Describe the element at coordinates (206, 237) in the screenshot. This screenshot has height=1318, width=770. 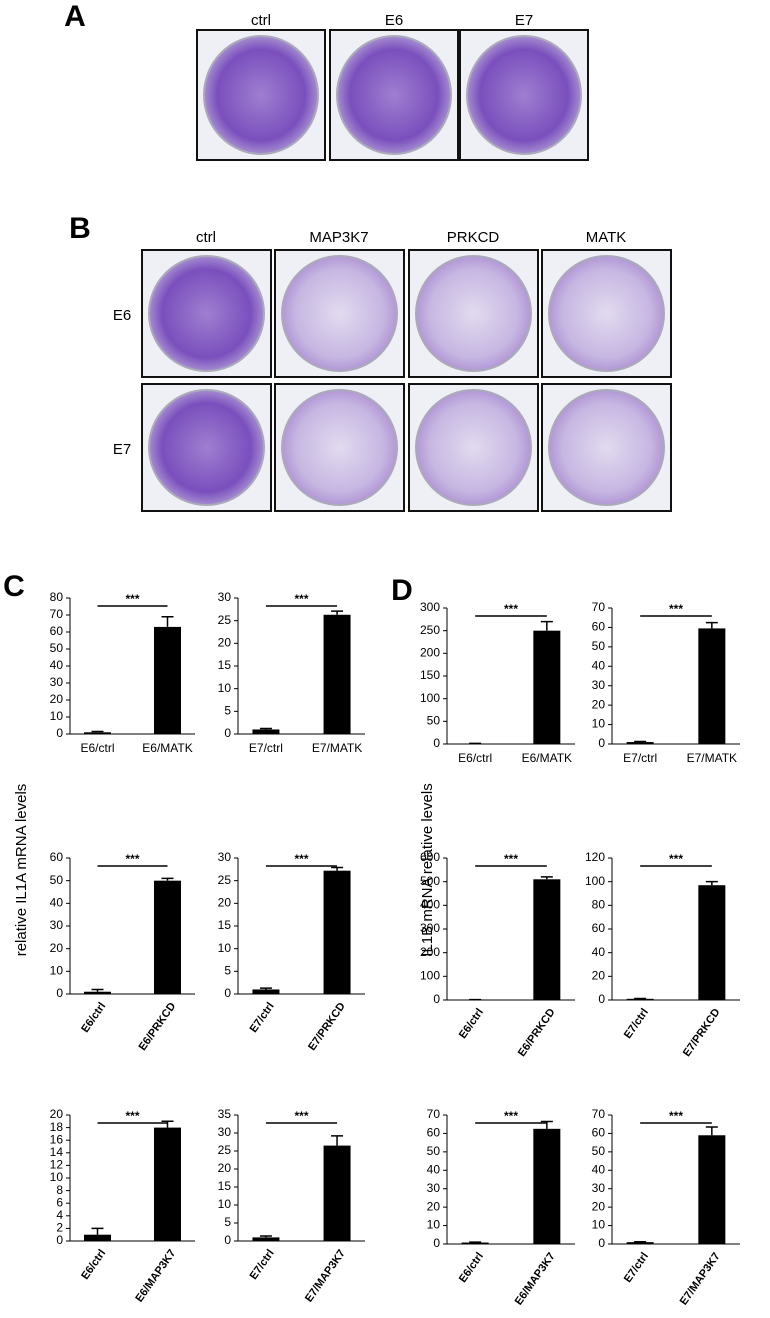
I see `column-label: ctrl` at that location.